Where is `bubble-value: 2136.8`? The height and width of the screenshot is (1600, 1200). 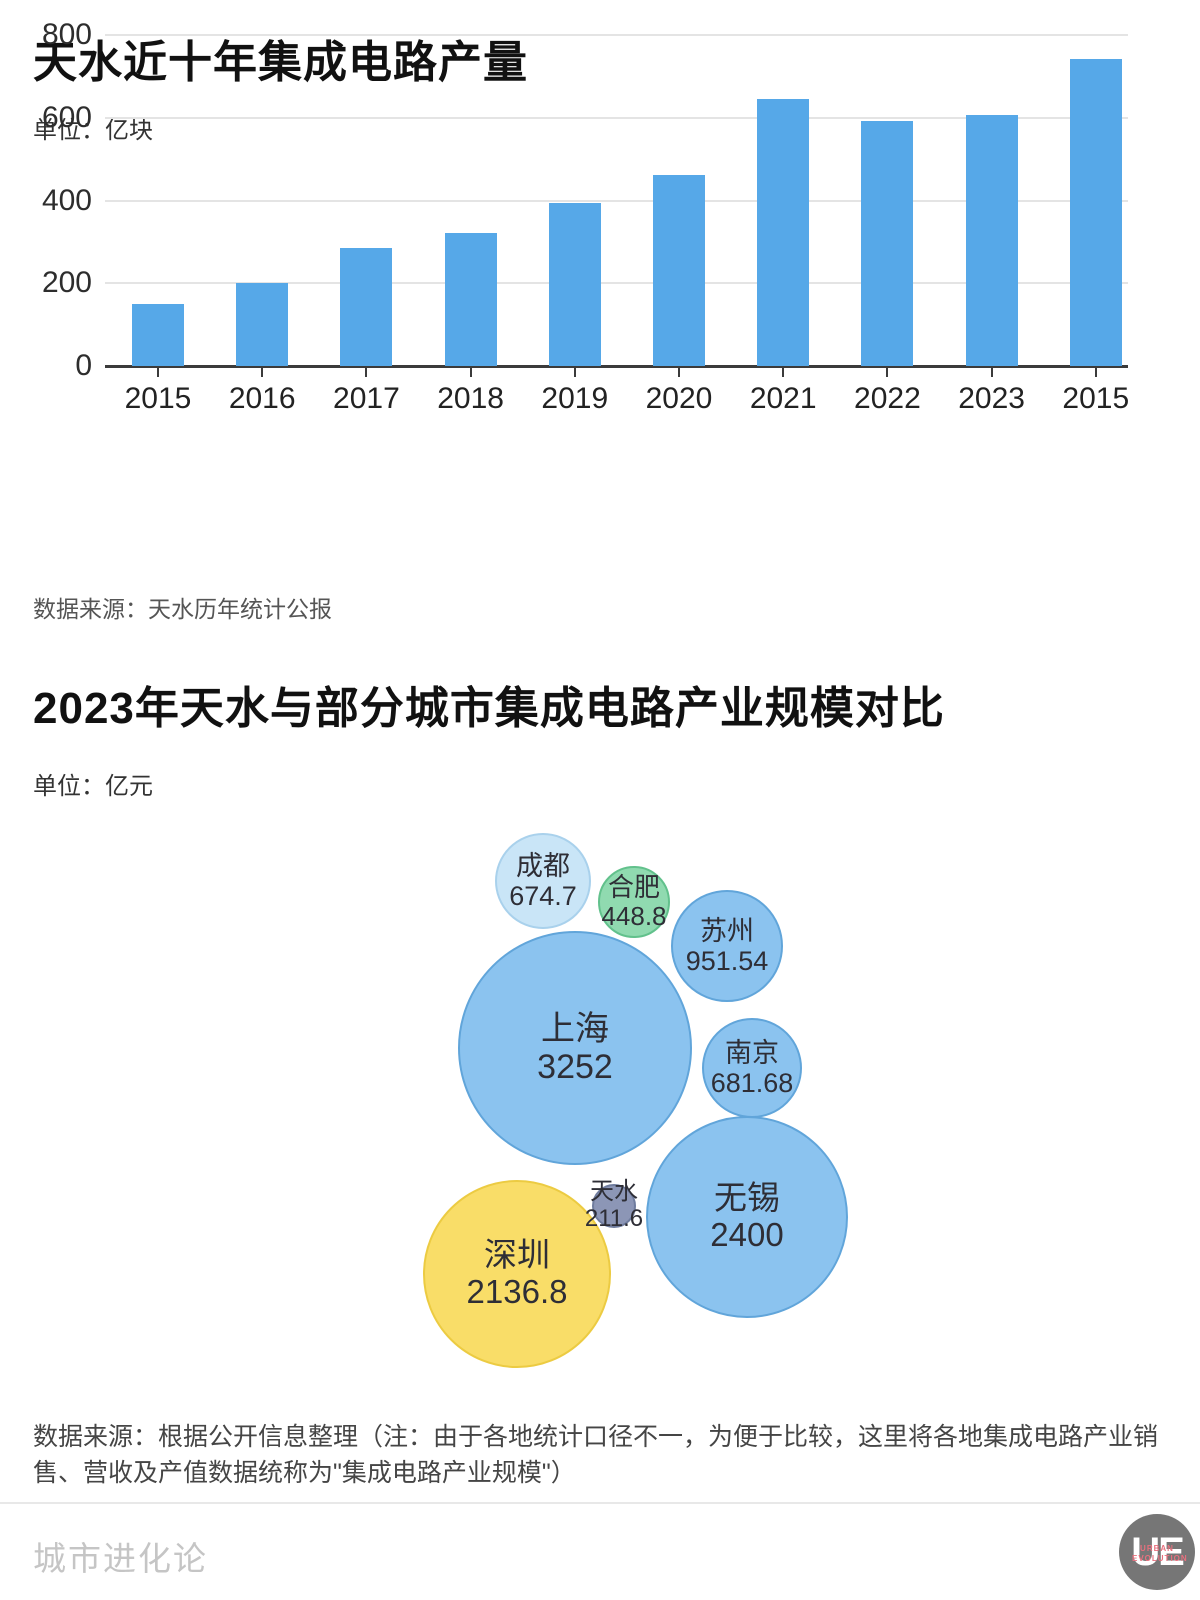
bubble-value: 2136.8 is located at coordinates (517, 1291).